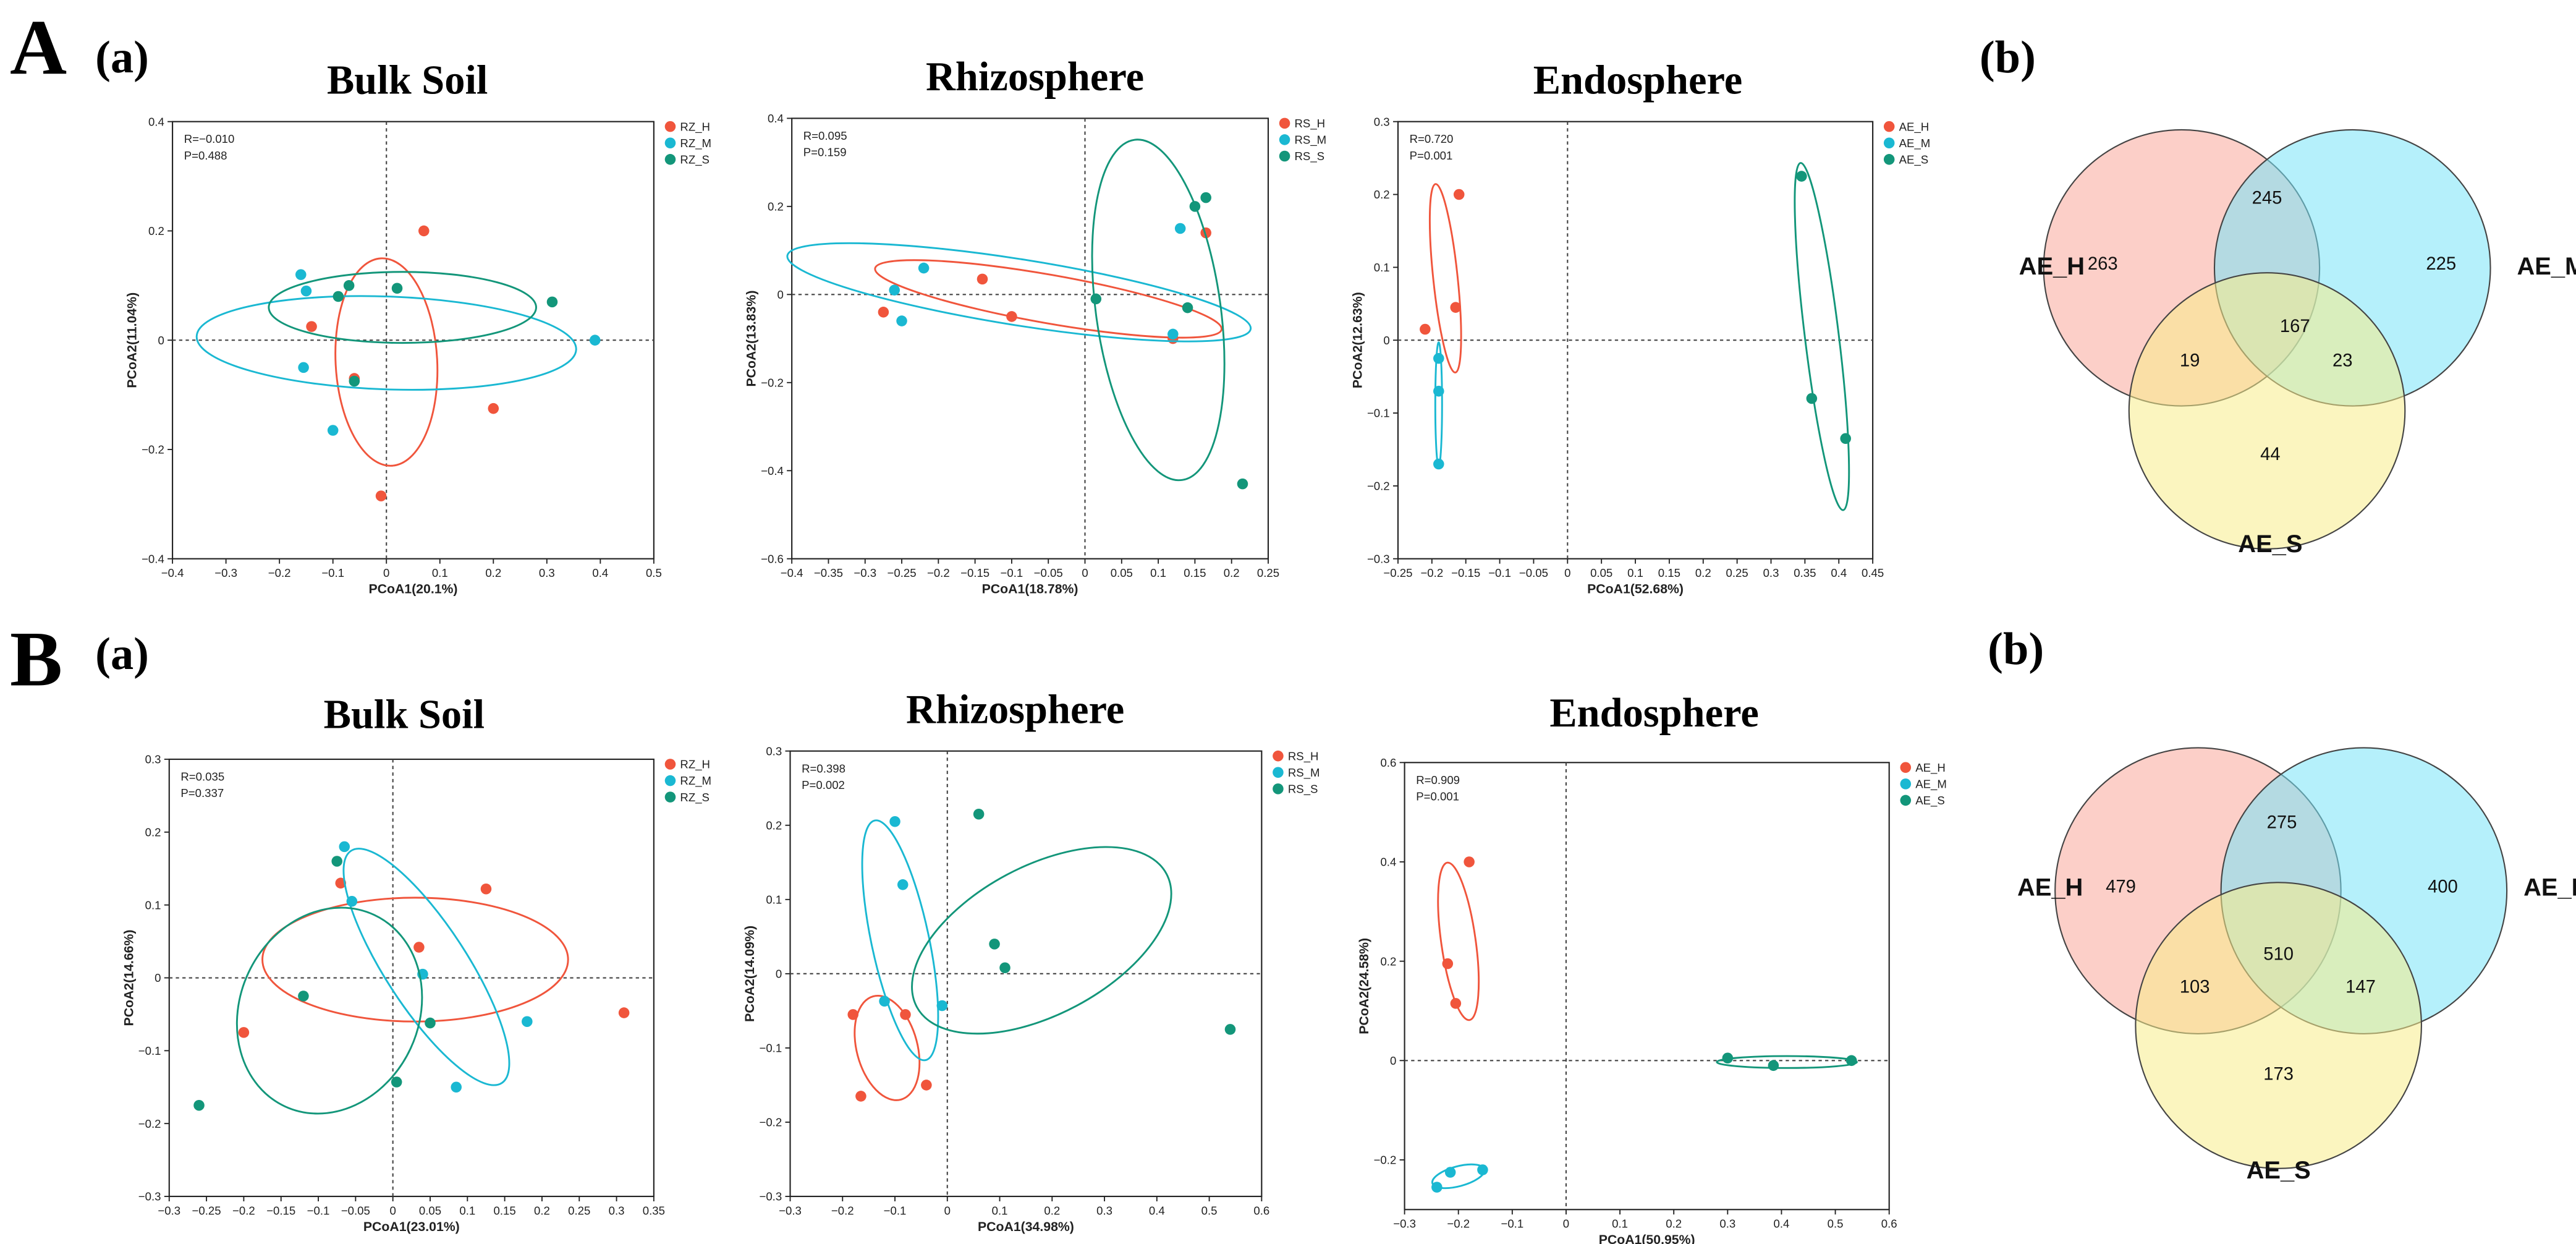 The height and width of the screenshot is (1244, 2576). I want to click on x-axis-label: PCoA1(18.78%), so click(1030, 590).